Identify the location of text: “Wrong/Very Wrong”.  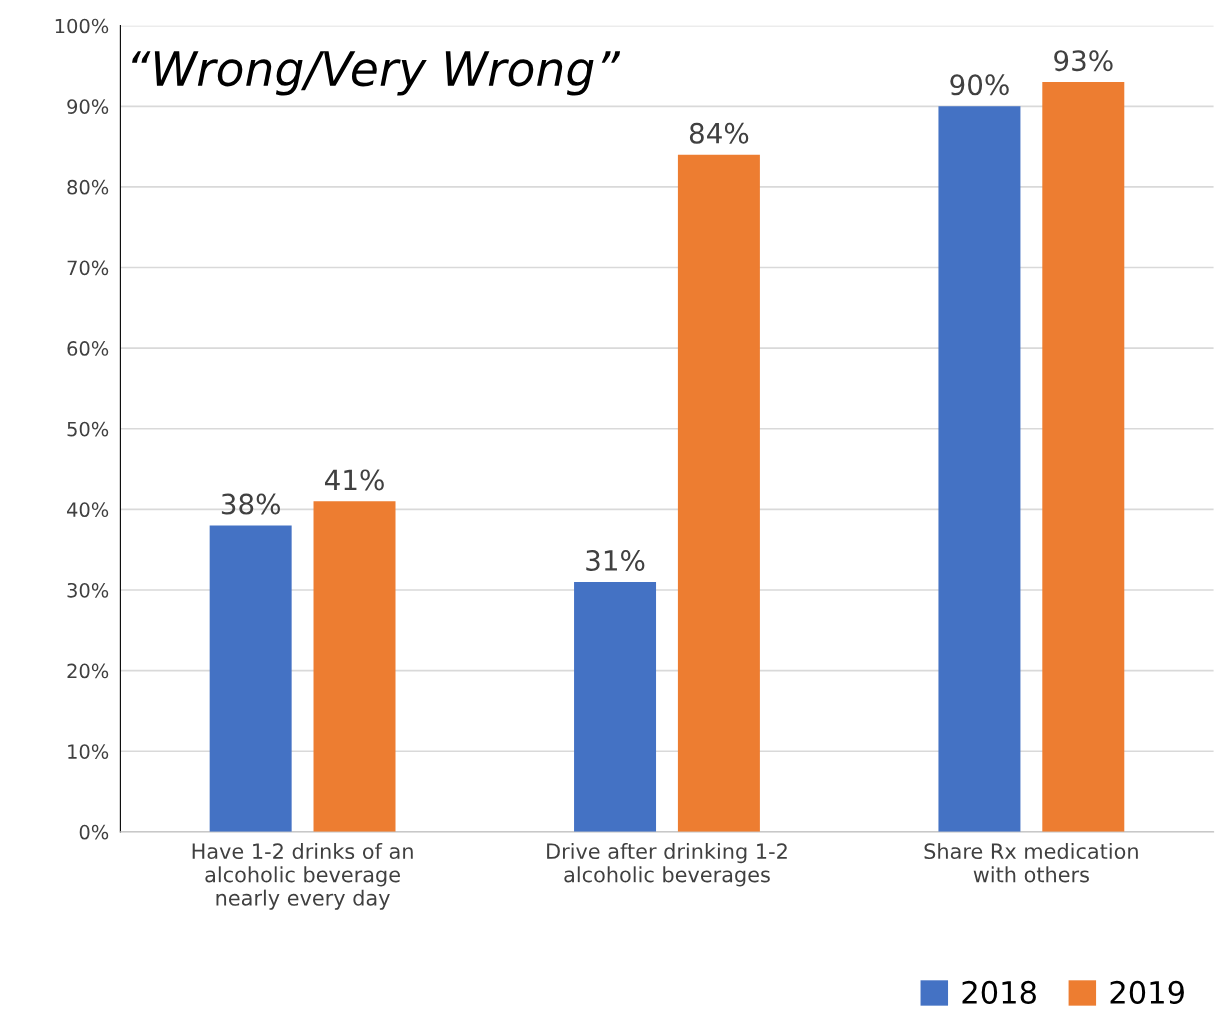
(376, 73).